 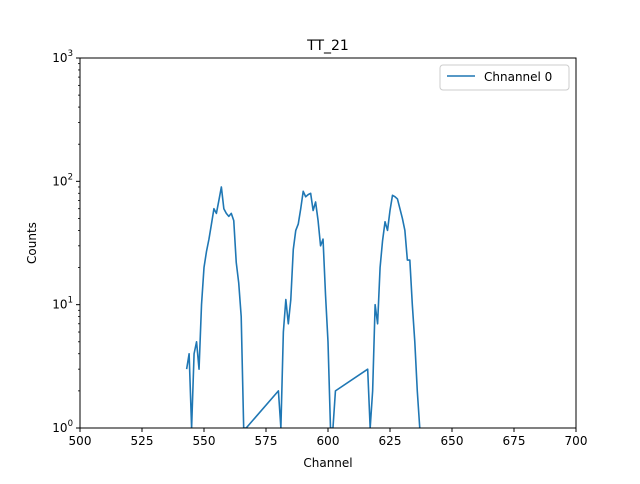 I want to click on x-tick-label: 700, so click(x=576, y=441).